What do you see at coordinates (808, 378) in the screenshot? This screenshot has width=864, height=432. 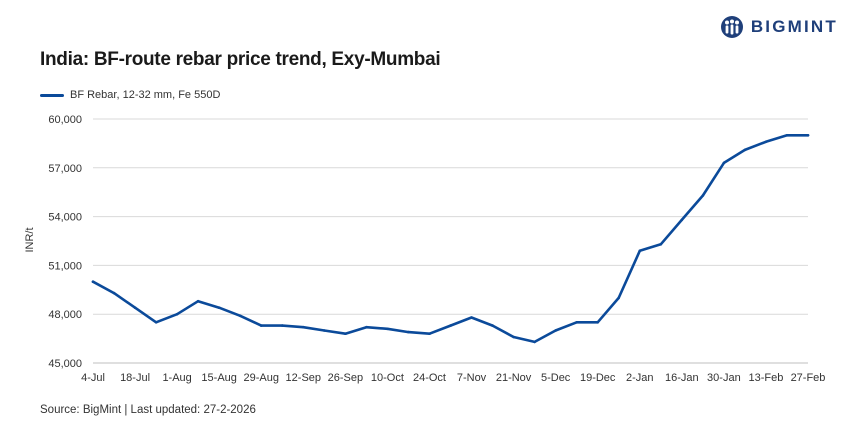 I see `x-tick-label: 27-Feb` at bounding box center [808, 378].